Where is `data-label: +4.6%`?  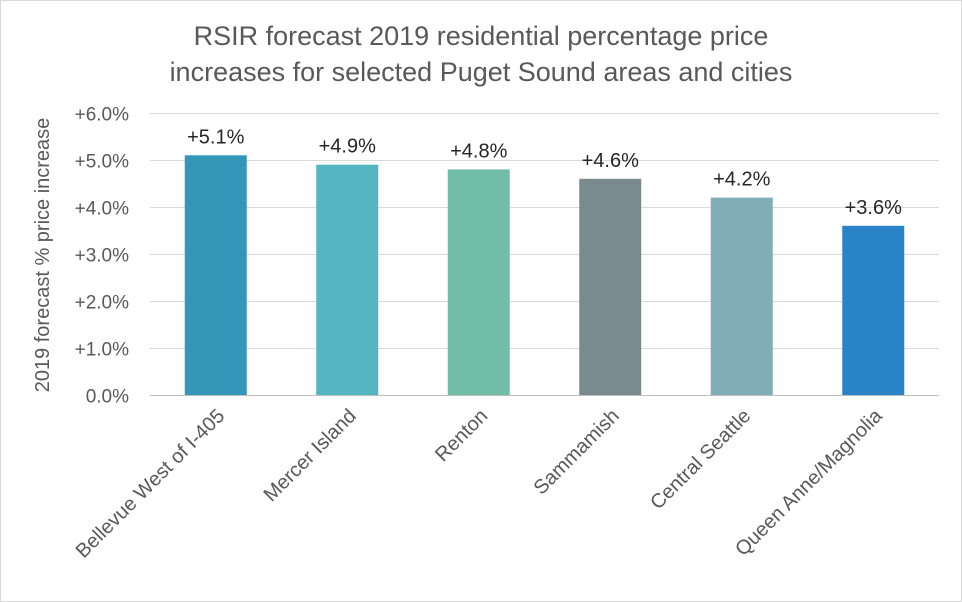
data-label: +4.6% is located at coordinates (610, 161).